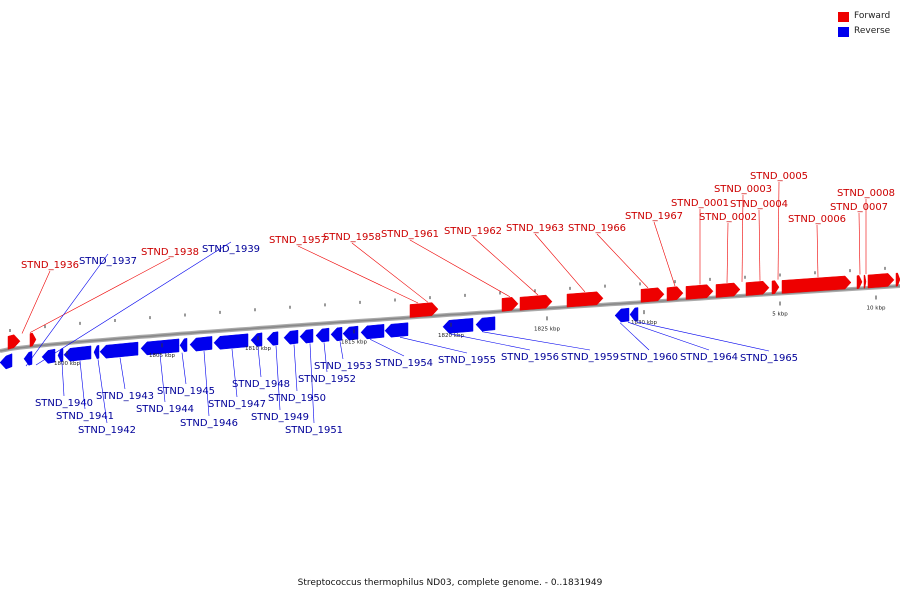 This screenshot has width=900, height=600. I want to click on reverse-gene-label: STND_1941, so click(85, 416).